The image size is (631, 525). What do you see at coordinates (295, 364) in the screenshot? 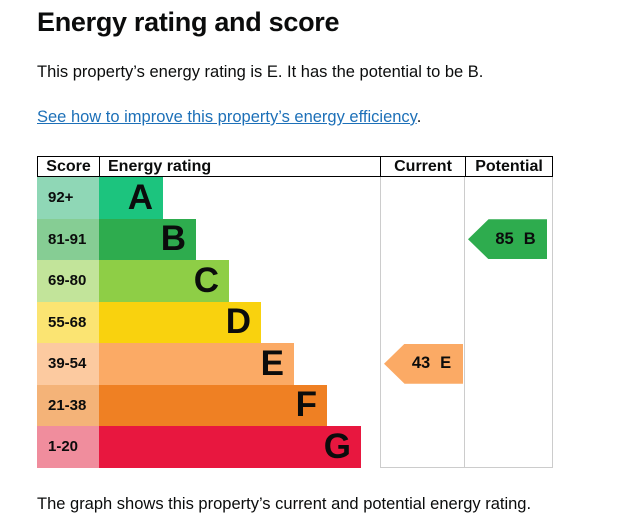
I see `band-row-e: 39-54 E` at bounding box center [295, 364].